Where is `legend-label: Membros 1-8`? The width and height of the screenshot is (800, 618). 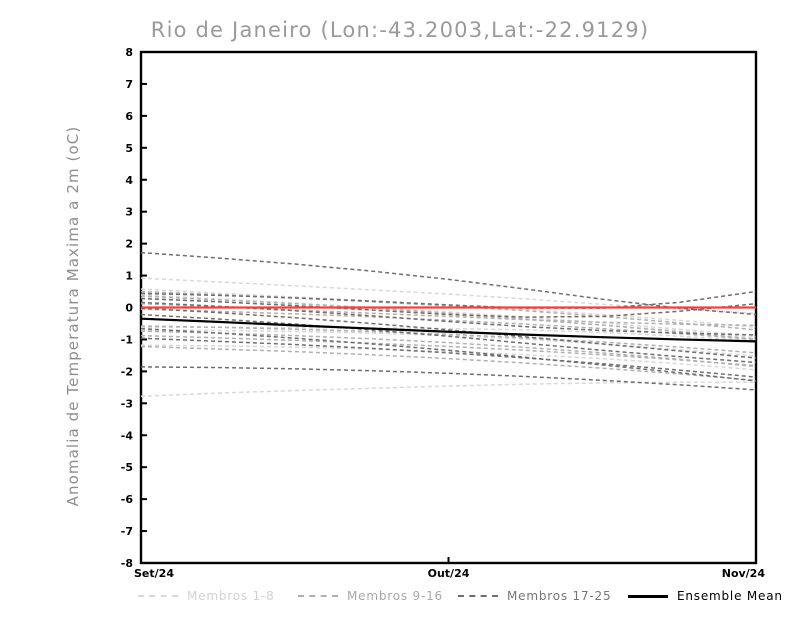 legend-label: Membros 1-8 is located at coordinates (231, 596).